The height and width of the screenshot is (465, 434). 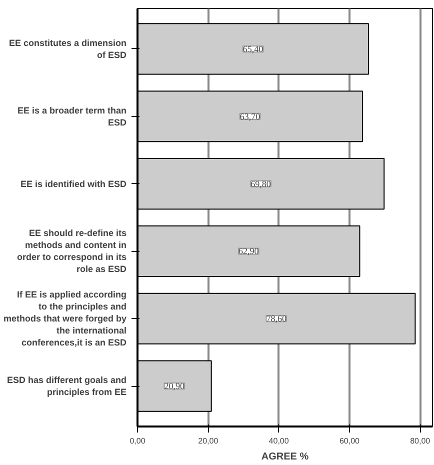 What do you see at coordinates (285, 457) in the screenshot?
I see `x-axis-title: AGREE %` at bounding box center [285, 457].